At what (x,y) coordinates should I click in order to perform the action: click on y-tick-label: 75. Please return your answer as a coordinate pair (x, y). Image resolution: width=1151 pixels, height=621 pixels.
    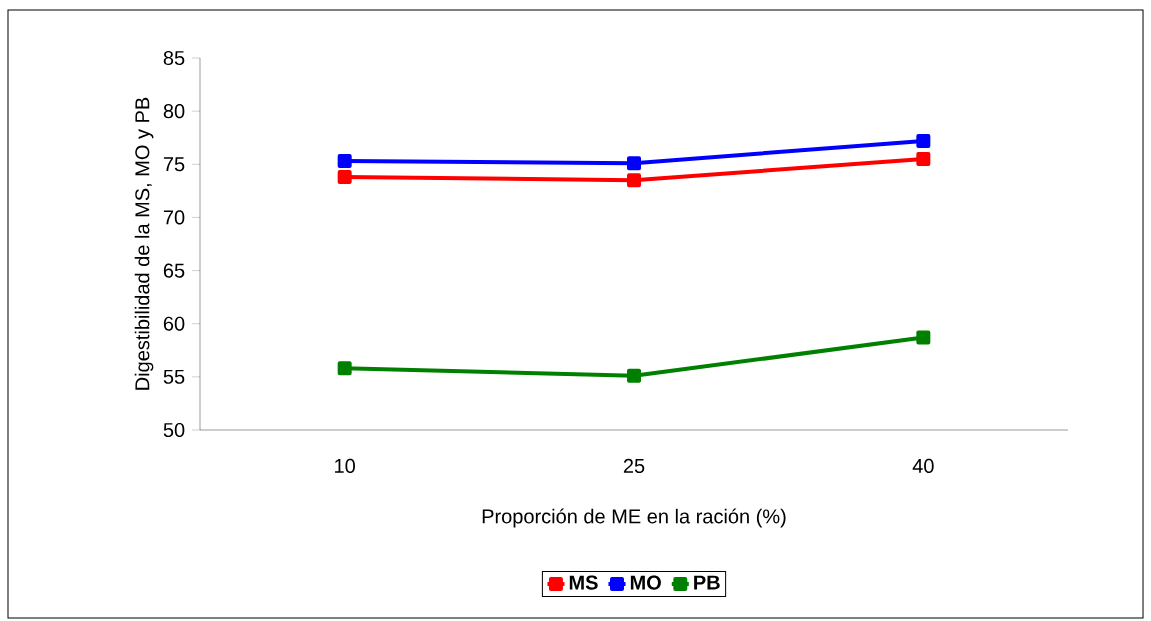
    Looking at the image, I should click on (174, 164).